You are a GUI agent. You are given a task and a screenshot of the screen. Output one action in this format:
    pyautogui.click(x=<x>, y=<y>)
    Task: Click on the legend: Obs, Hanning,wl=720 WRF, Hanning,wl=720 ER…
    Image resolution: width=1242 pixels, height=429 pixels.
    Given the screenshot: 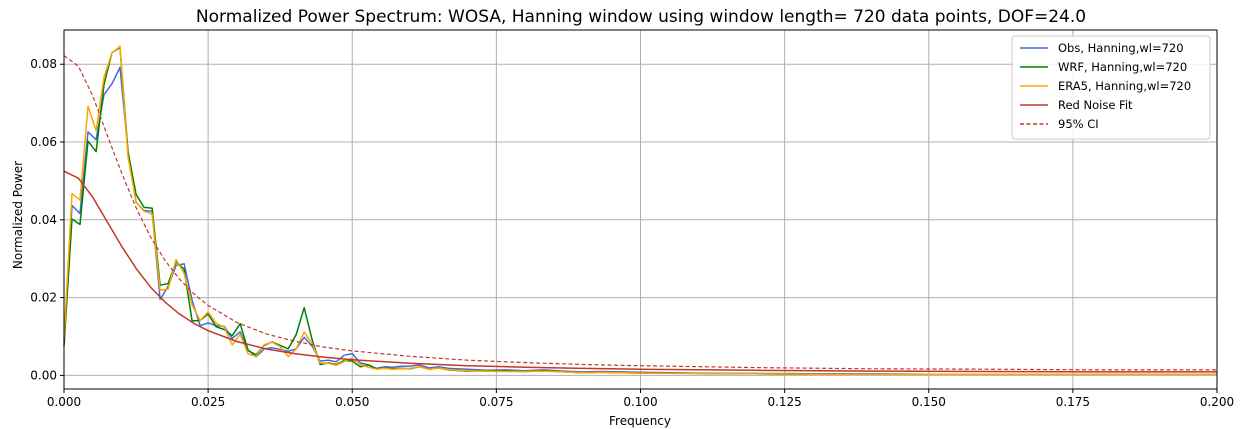 What is the action you would take?
    pyautogui.click(x=1111, y=87)
    